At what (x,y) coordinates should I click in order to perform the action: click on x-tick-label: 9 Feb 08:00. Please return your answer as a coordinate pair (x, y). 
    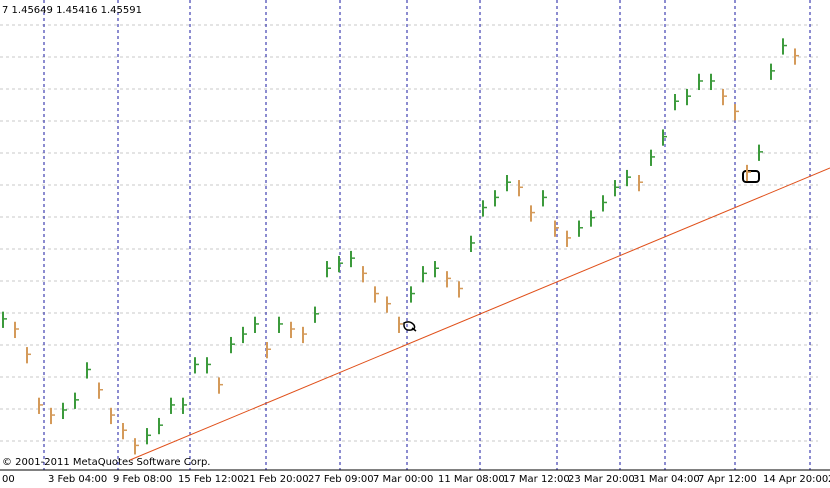
    Looking at the image, I should click on (142, 479).